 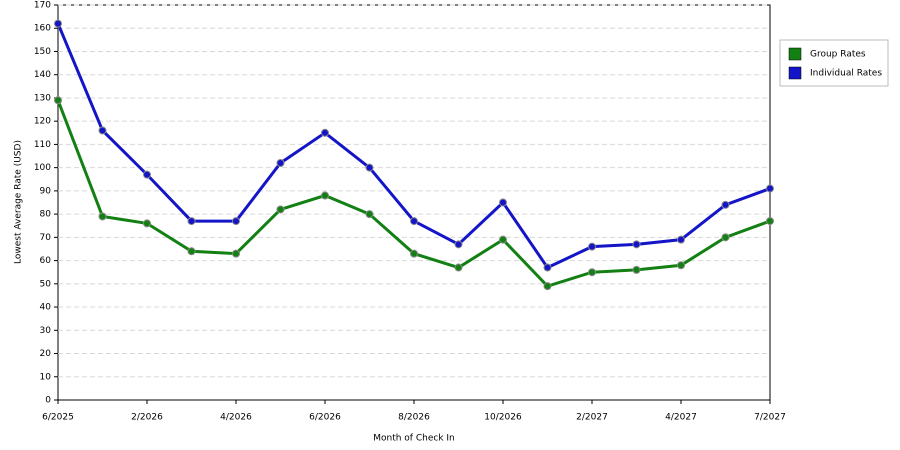 I want to click on y-tick-label: 40, so click(x=46, y=308).